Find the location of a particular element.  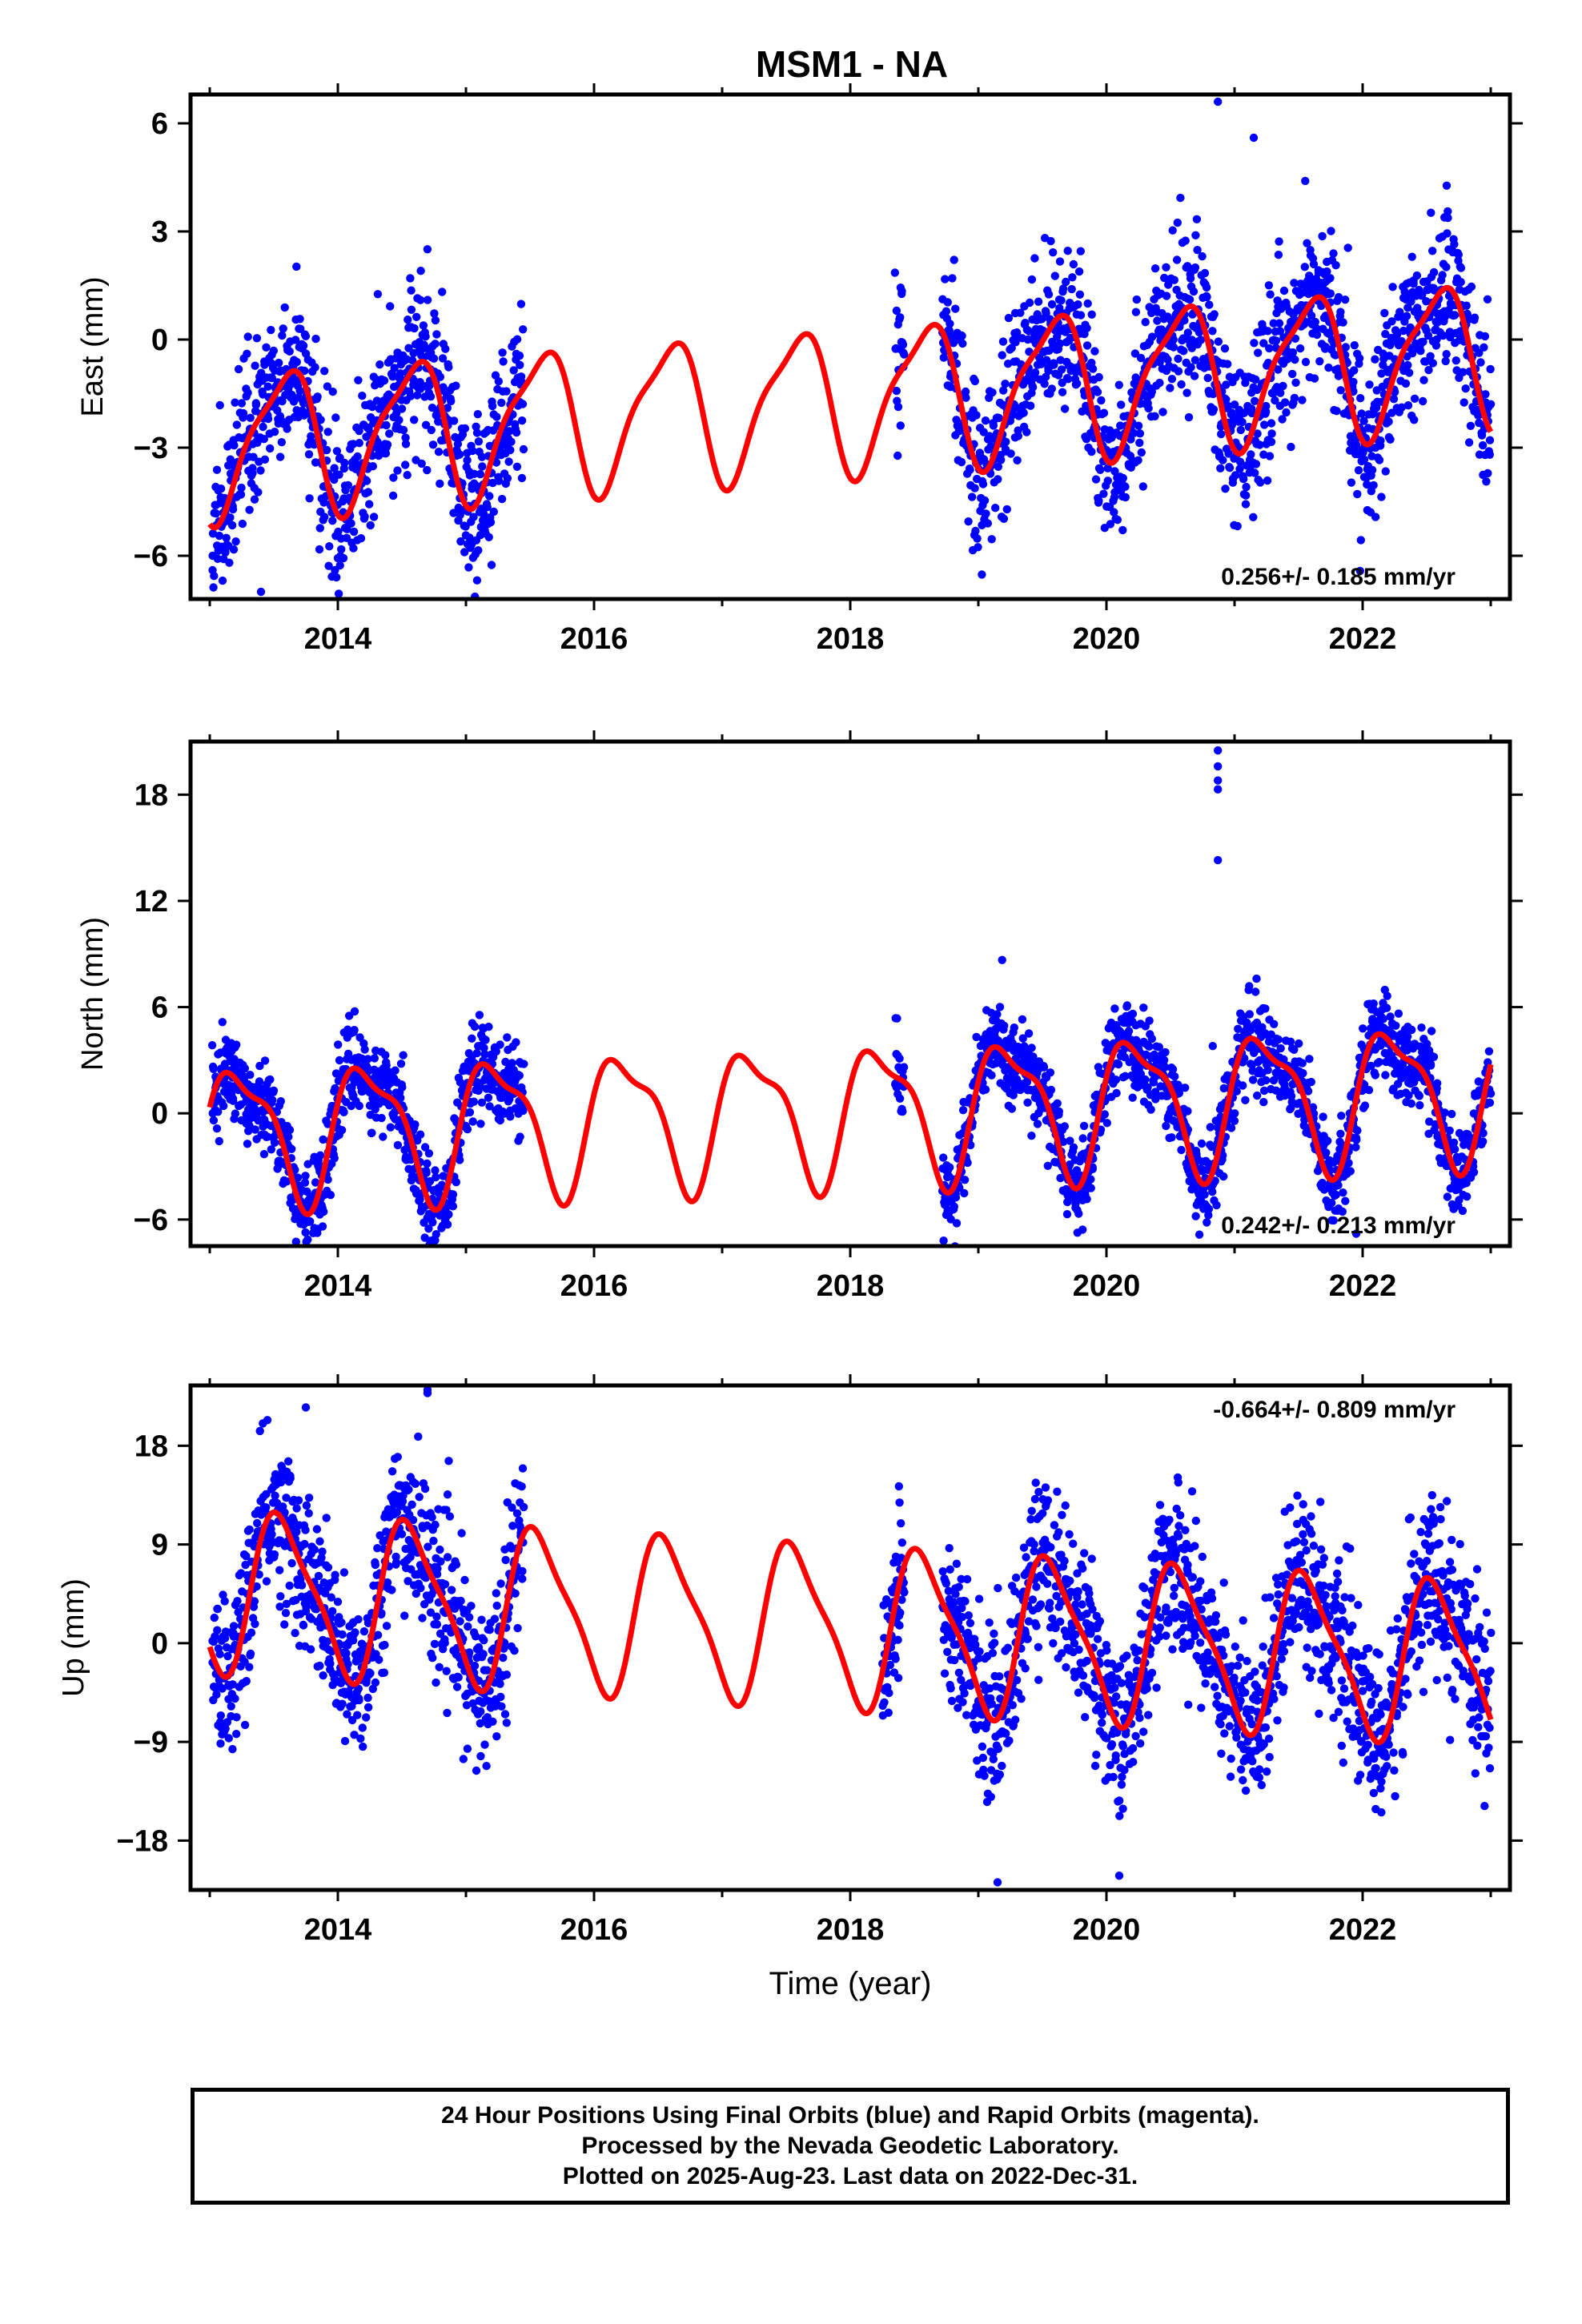

east-x-tick-label: 2018 is located at coordinates (851, 639).